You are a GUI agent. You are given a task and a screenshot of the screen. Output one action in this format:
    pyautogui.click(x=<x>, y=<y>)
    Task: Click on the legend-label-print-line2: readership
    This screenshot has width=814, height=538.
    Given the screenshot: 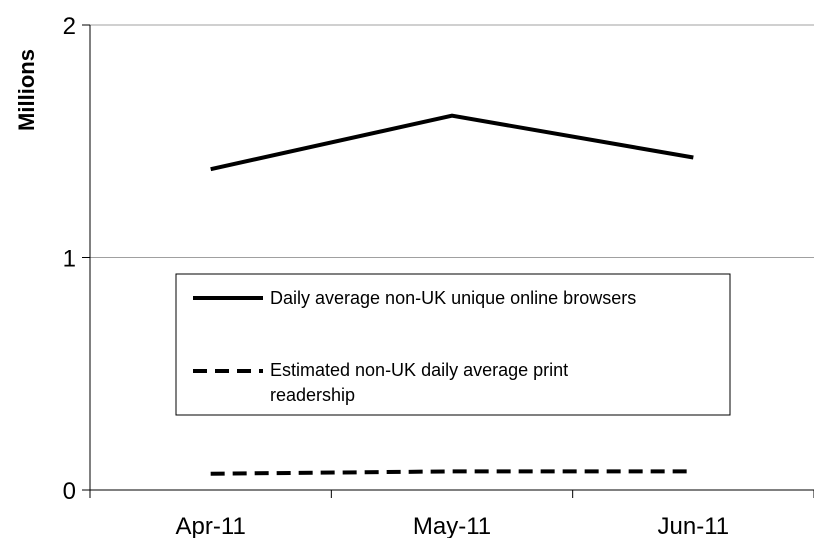 What is the action you would take?
    pyautogui.click(x=312, y=395)
    